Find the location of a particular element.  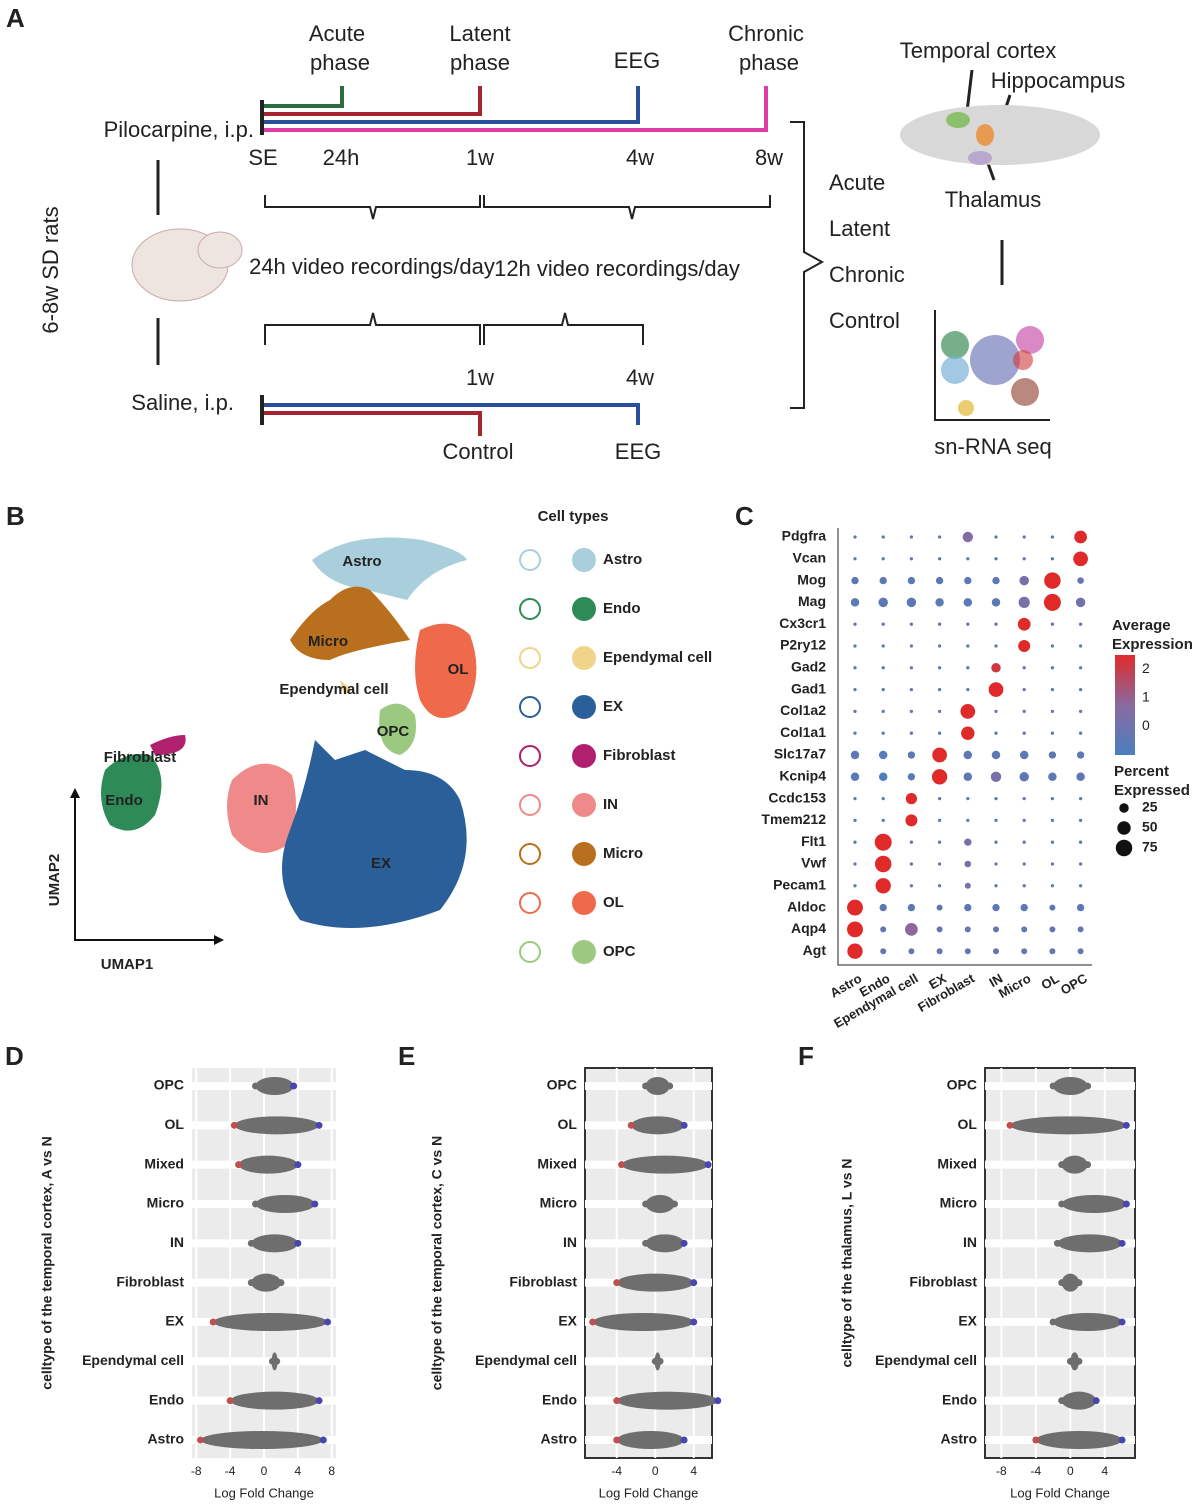

time: 24h is located at coordinates (341, 157).